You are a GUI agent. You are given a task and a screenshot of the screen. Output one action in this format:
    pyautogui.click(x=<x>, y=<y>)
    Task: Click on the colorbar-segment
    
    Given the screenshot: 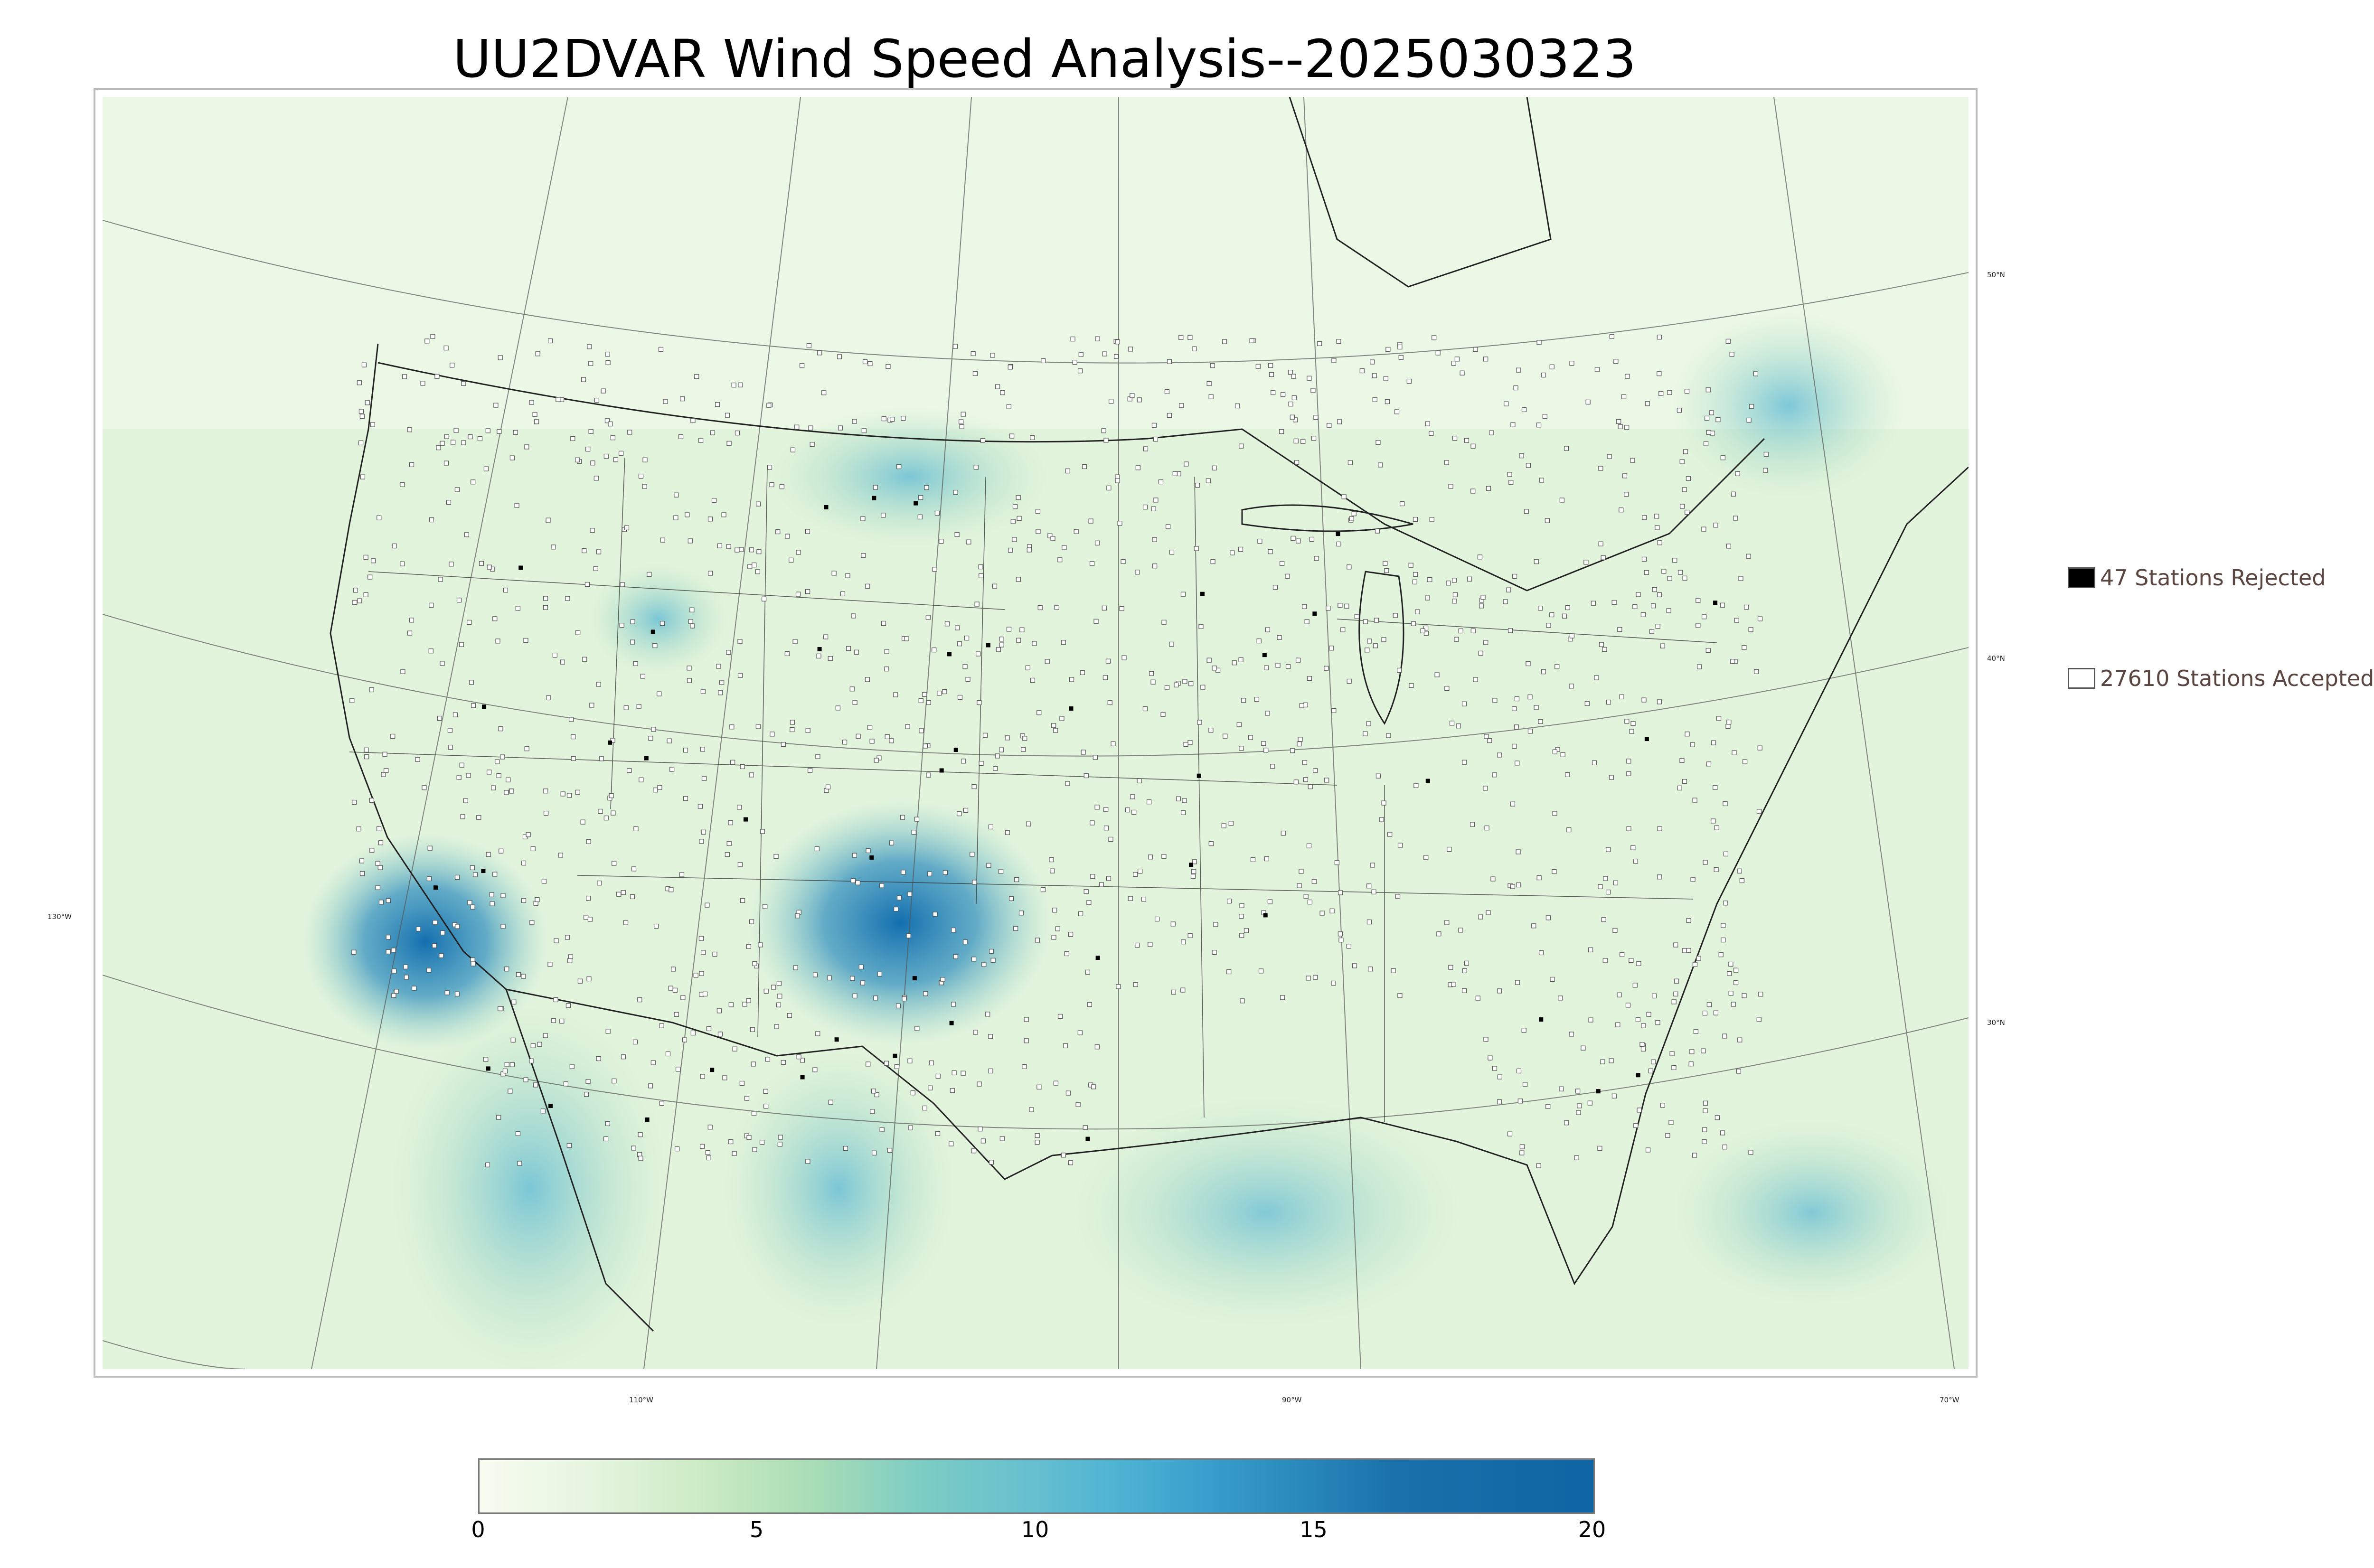 What is the action you would take?
    pyautogui.click(x=1343, y=1486)
    